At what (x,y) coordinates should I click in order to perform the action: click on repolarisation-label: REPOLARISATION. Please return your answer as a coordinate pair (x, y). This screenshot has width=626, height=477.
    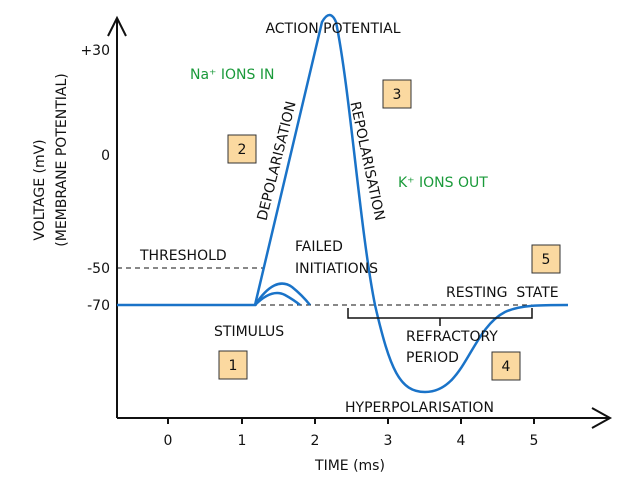
    Looking at the image, I should click on (366, 161).